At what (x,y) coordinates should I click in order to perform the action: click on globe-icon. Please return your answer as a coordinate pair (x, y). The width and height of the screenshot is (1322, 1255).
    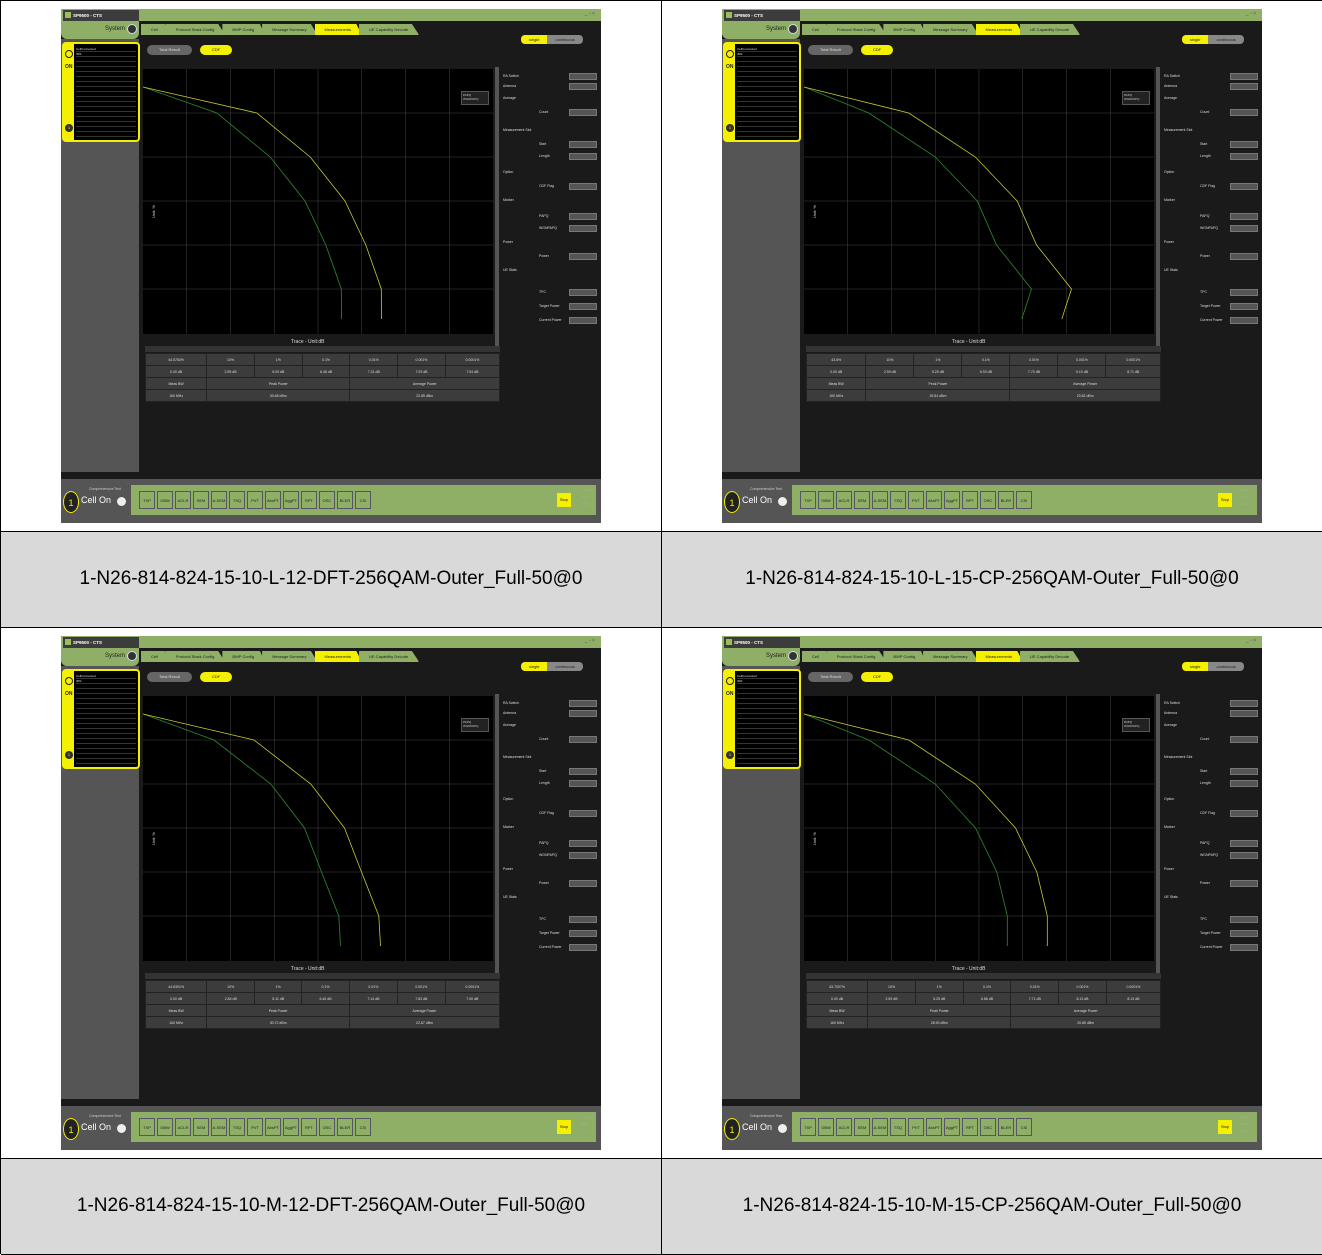
    Looking at the image, I should click on (132, 656).